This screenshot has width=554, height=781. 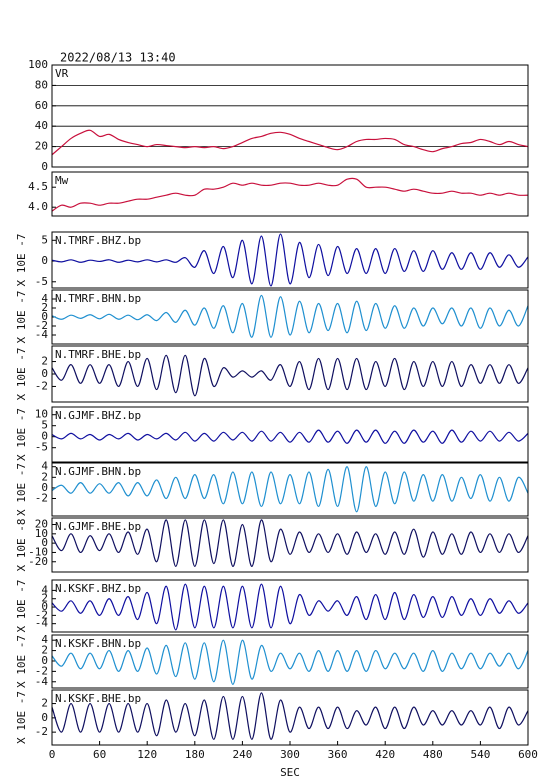 What do you see at coordinates (62, 180) in the screenshot?
I see `panel-label: Mw` at bounding box center [62, 180].